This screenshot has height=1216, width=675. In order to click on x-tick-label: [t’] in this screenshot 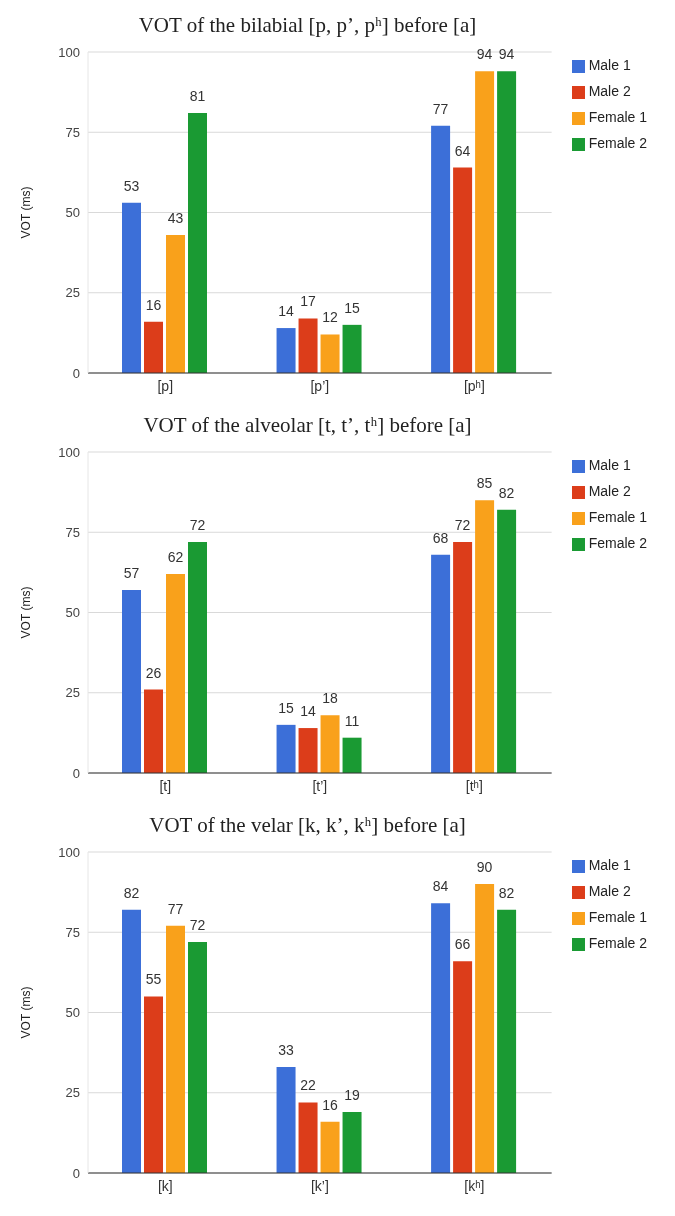, I will do `click(320, 785)`.